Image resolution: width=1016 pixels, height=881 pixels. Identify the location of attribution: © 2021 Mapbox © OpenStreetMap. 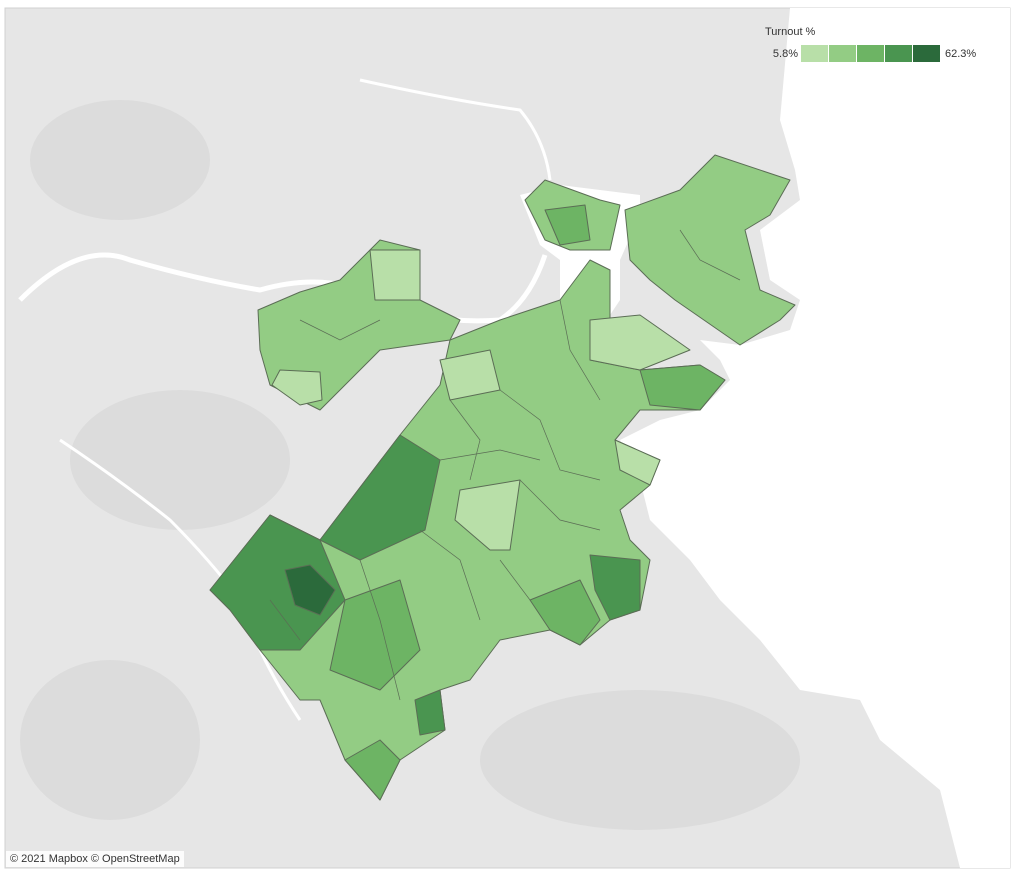
(95, 859).